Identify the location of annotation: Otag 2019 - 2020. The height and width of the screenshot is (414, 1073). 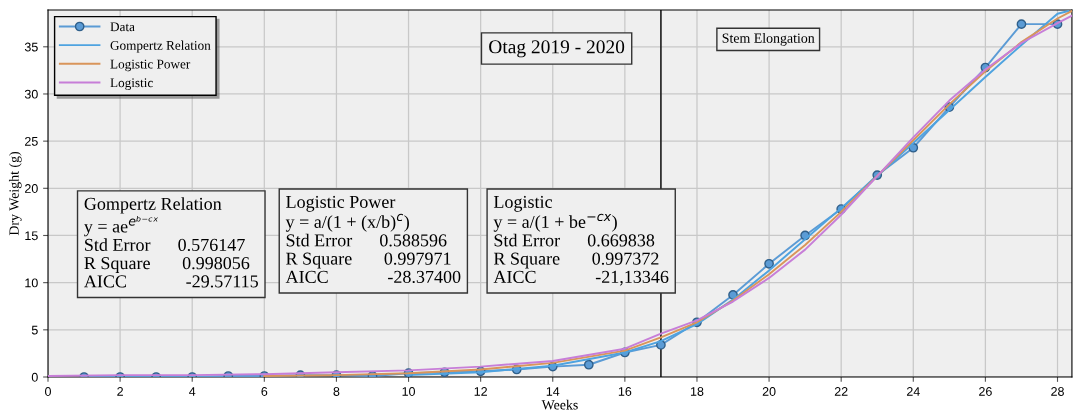
(557, 49).